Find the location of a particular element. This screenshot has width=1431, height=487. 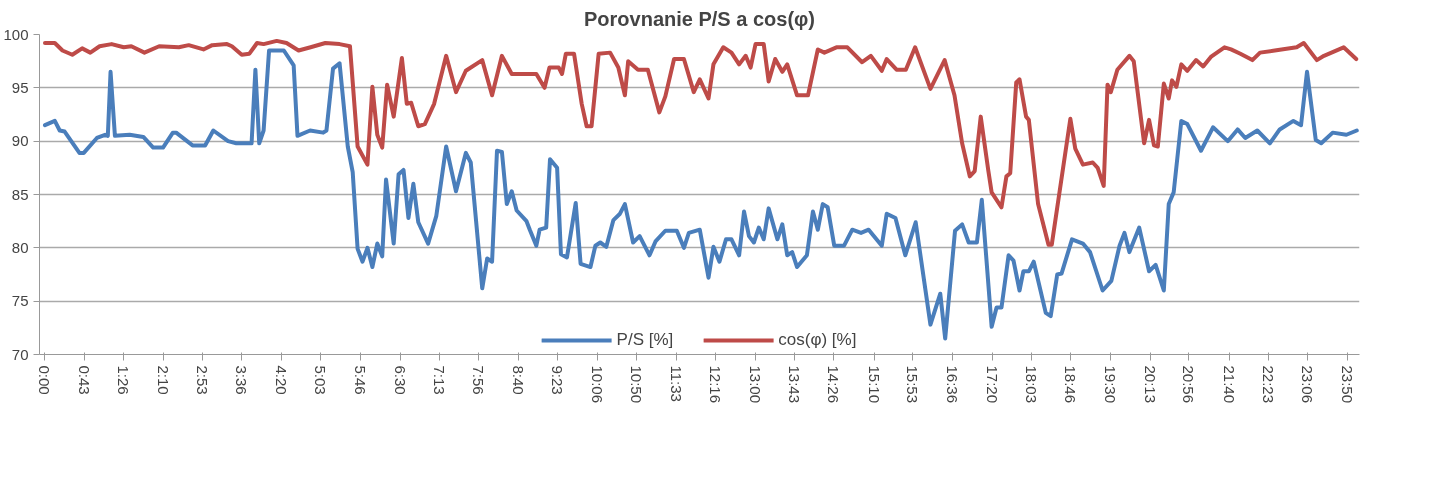

x-tick-label: 14:26 is located at coordinates (834, 384).